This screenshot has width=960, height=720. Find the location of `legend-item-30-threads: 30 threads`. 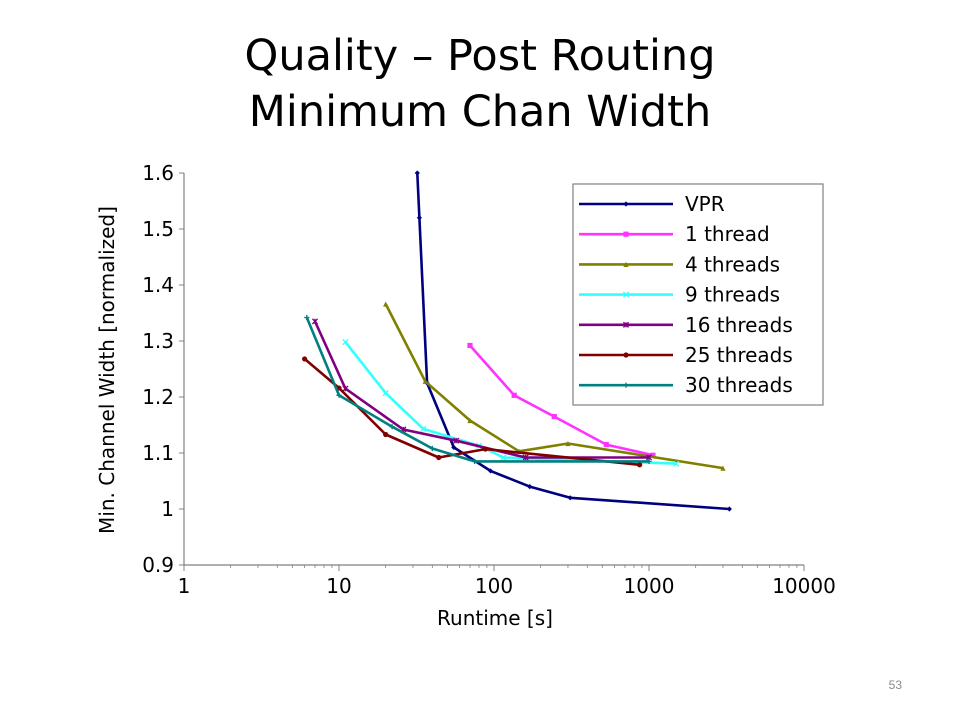

legend-item-30-threads: 30 threads is located at coordinates (686, 385).